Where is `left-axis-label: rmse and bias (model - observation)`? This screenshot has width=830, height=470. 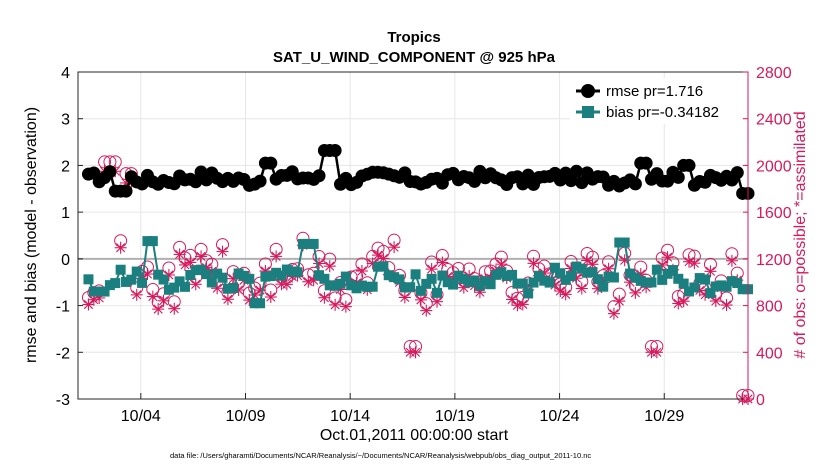 left-axis-label: rmse and bias (model - observation) is located at coordinates (31, 235).